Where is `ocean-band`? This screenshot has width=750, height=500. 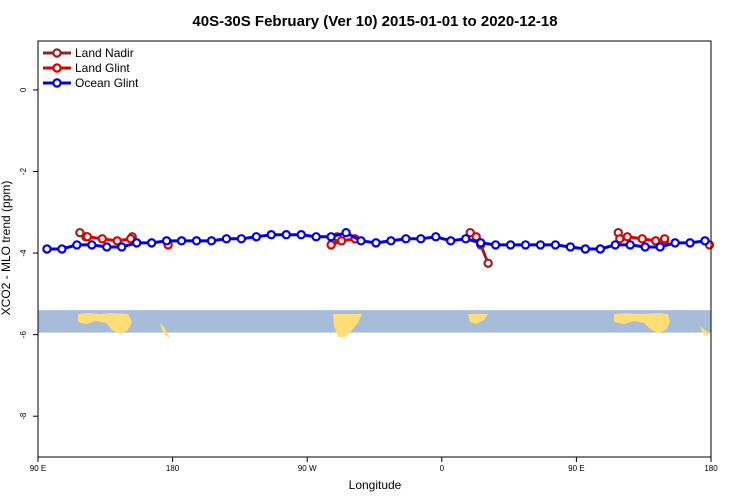
ocean-band is located at coordinates (374, 321).